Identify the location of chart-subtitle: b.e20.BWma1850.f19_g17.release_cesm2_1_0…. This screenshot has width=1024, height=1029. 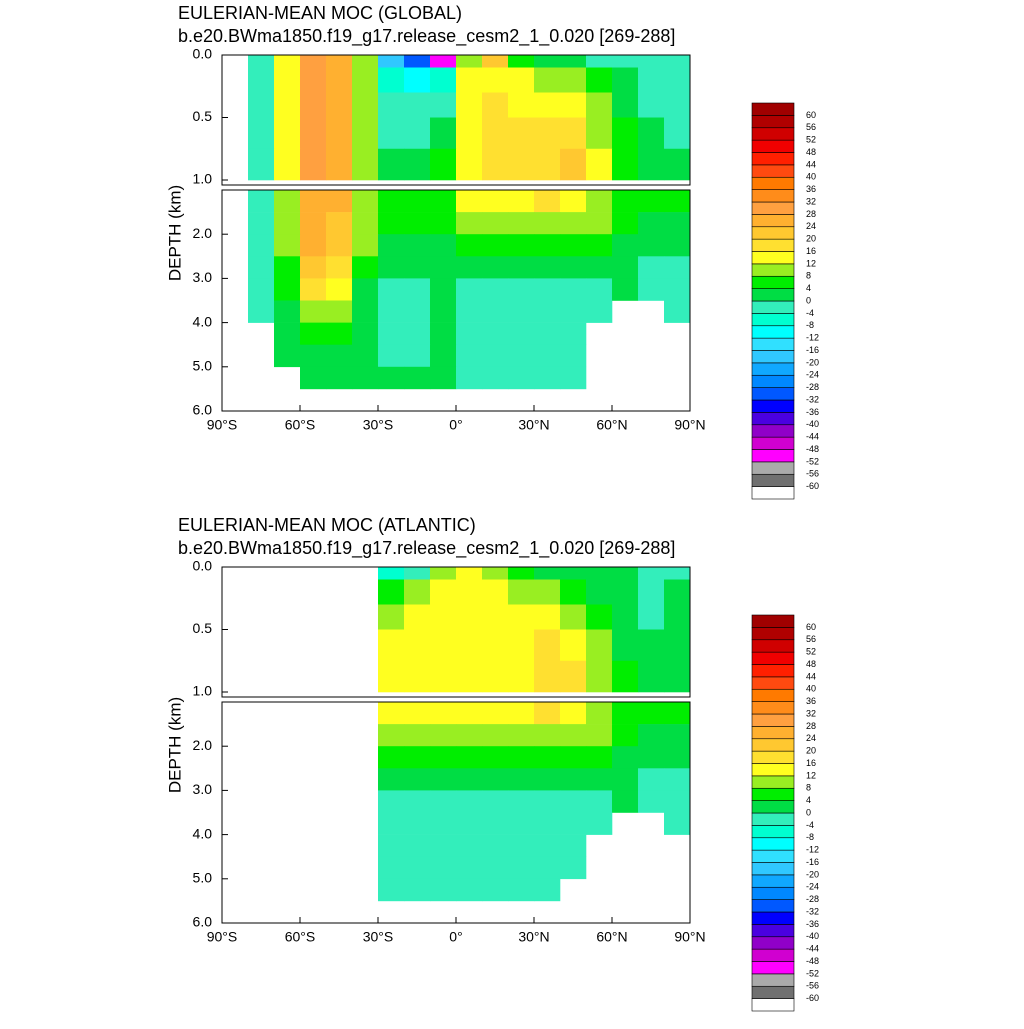
(426, 548).